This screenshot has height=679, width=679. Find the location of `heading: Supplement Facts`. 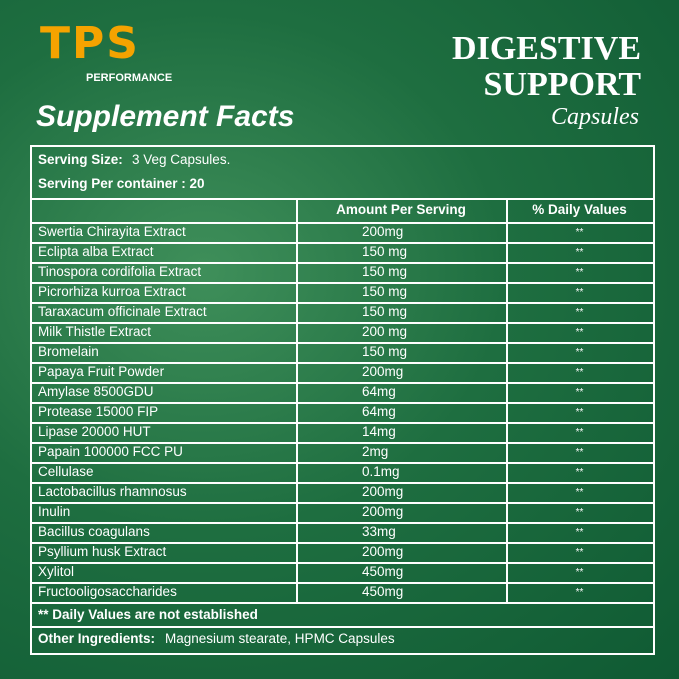

heading: Supplement Facts is located at coordinates (165, 116).